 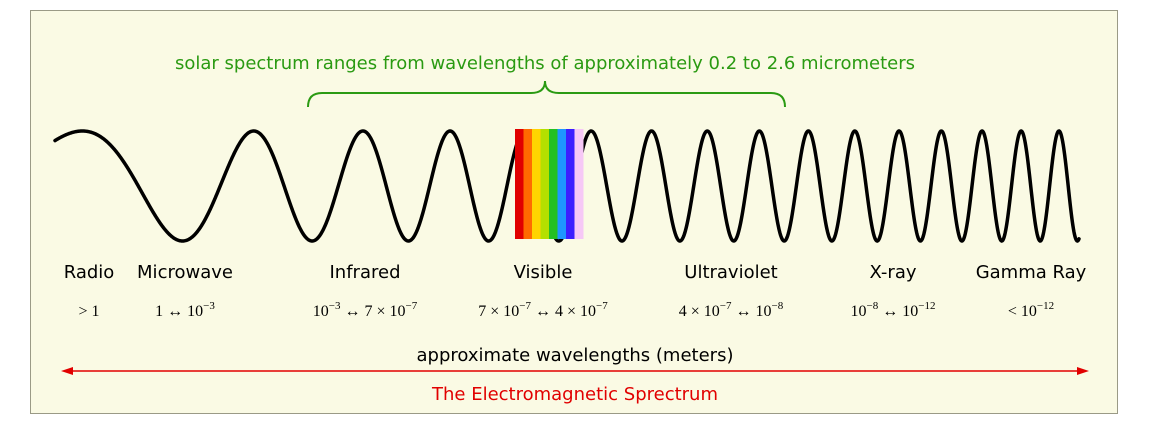 What do you see at coordinates (731, 310) in the screenshot?
I see `band-range: 4 × 10−7 ↔ 10−8` at bounding box center [731, 310].